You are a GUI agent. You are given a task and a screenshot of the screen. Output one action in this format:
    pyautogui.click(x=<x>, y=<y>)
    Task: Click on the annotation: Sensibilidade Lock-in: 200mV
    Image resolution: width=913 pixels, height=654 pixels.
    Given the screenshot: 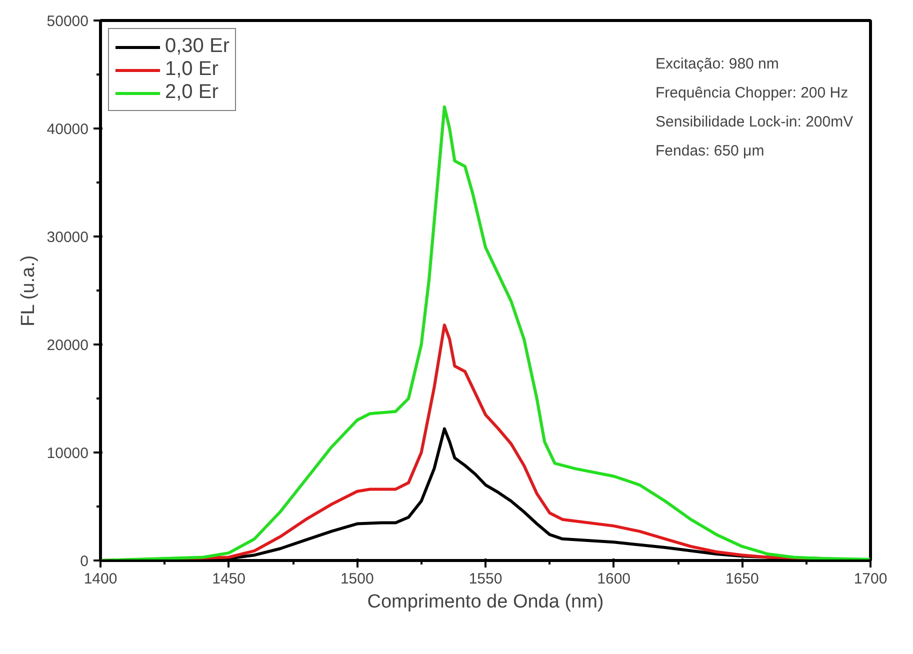 What is the action you would take?
    pyautogui.click(x=755, y=122)
    